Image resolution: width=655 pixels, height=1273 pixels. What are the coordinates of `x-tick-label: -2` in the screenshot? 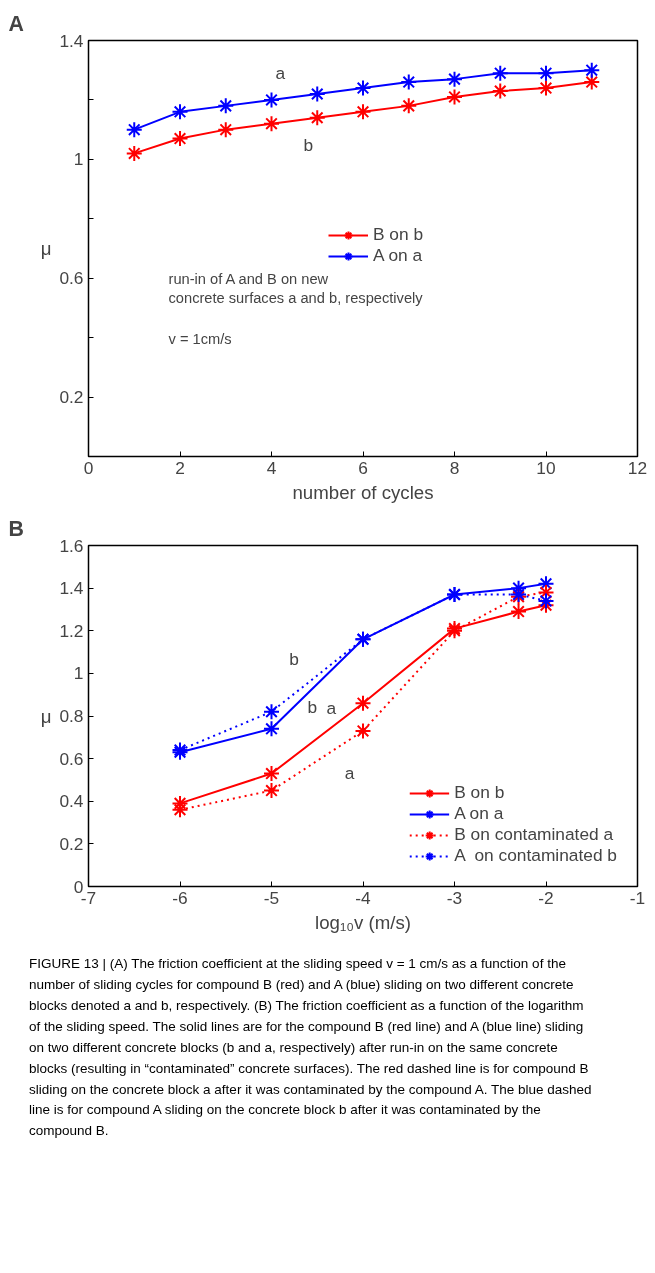 It's located at (546, 897).